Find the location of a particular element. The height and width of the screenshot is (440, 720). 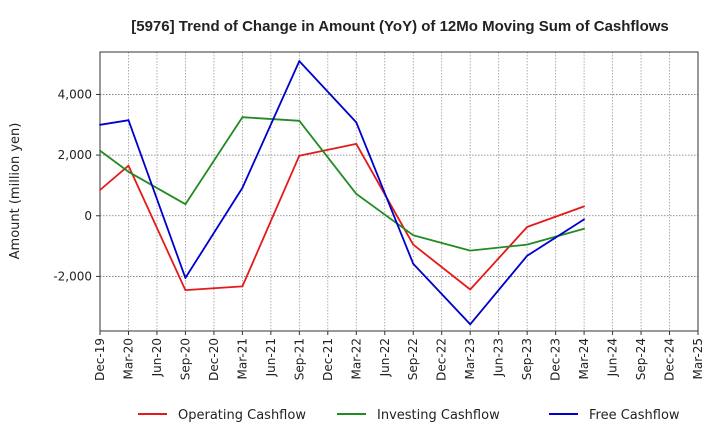

x-tick-label: Mar-20 is located at coordinates (128, 358).